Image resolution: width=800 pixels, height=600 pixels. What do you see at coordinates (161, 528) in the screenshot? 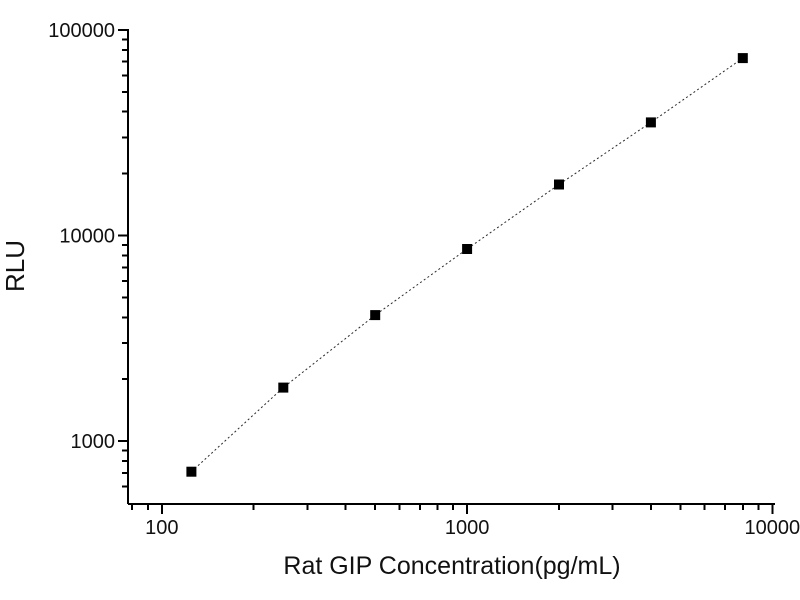
I see `x-axis-tick-label: 100` at bounding box center [161, 528].